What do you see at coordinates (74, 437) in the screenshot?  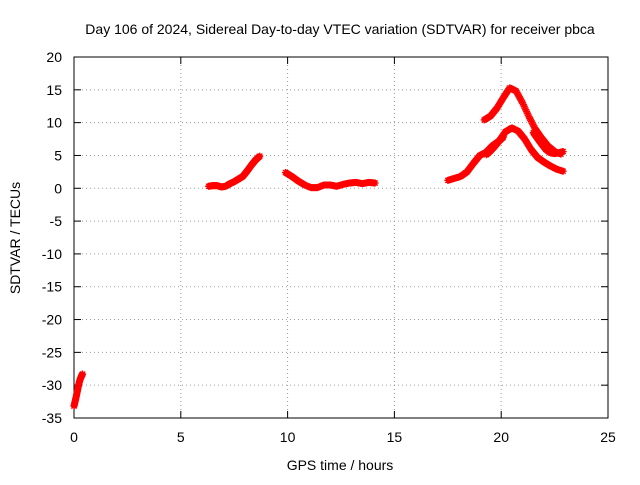 I see `x-tick-label: 0` at bounding box center [74, 437].